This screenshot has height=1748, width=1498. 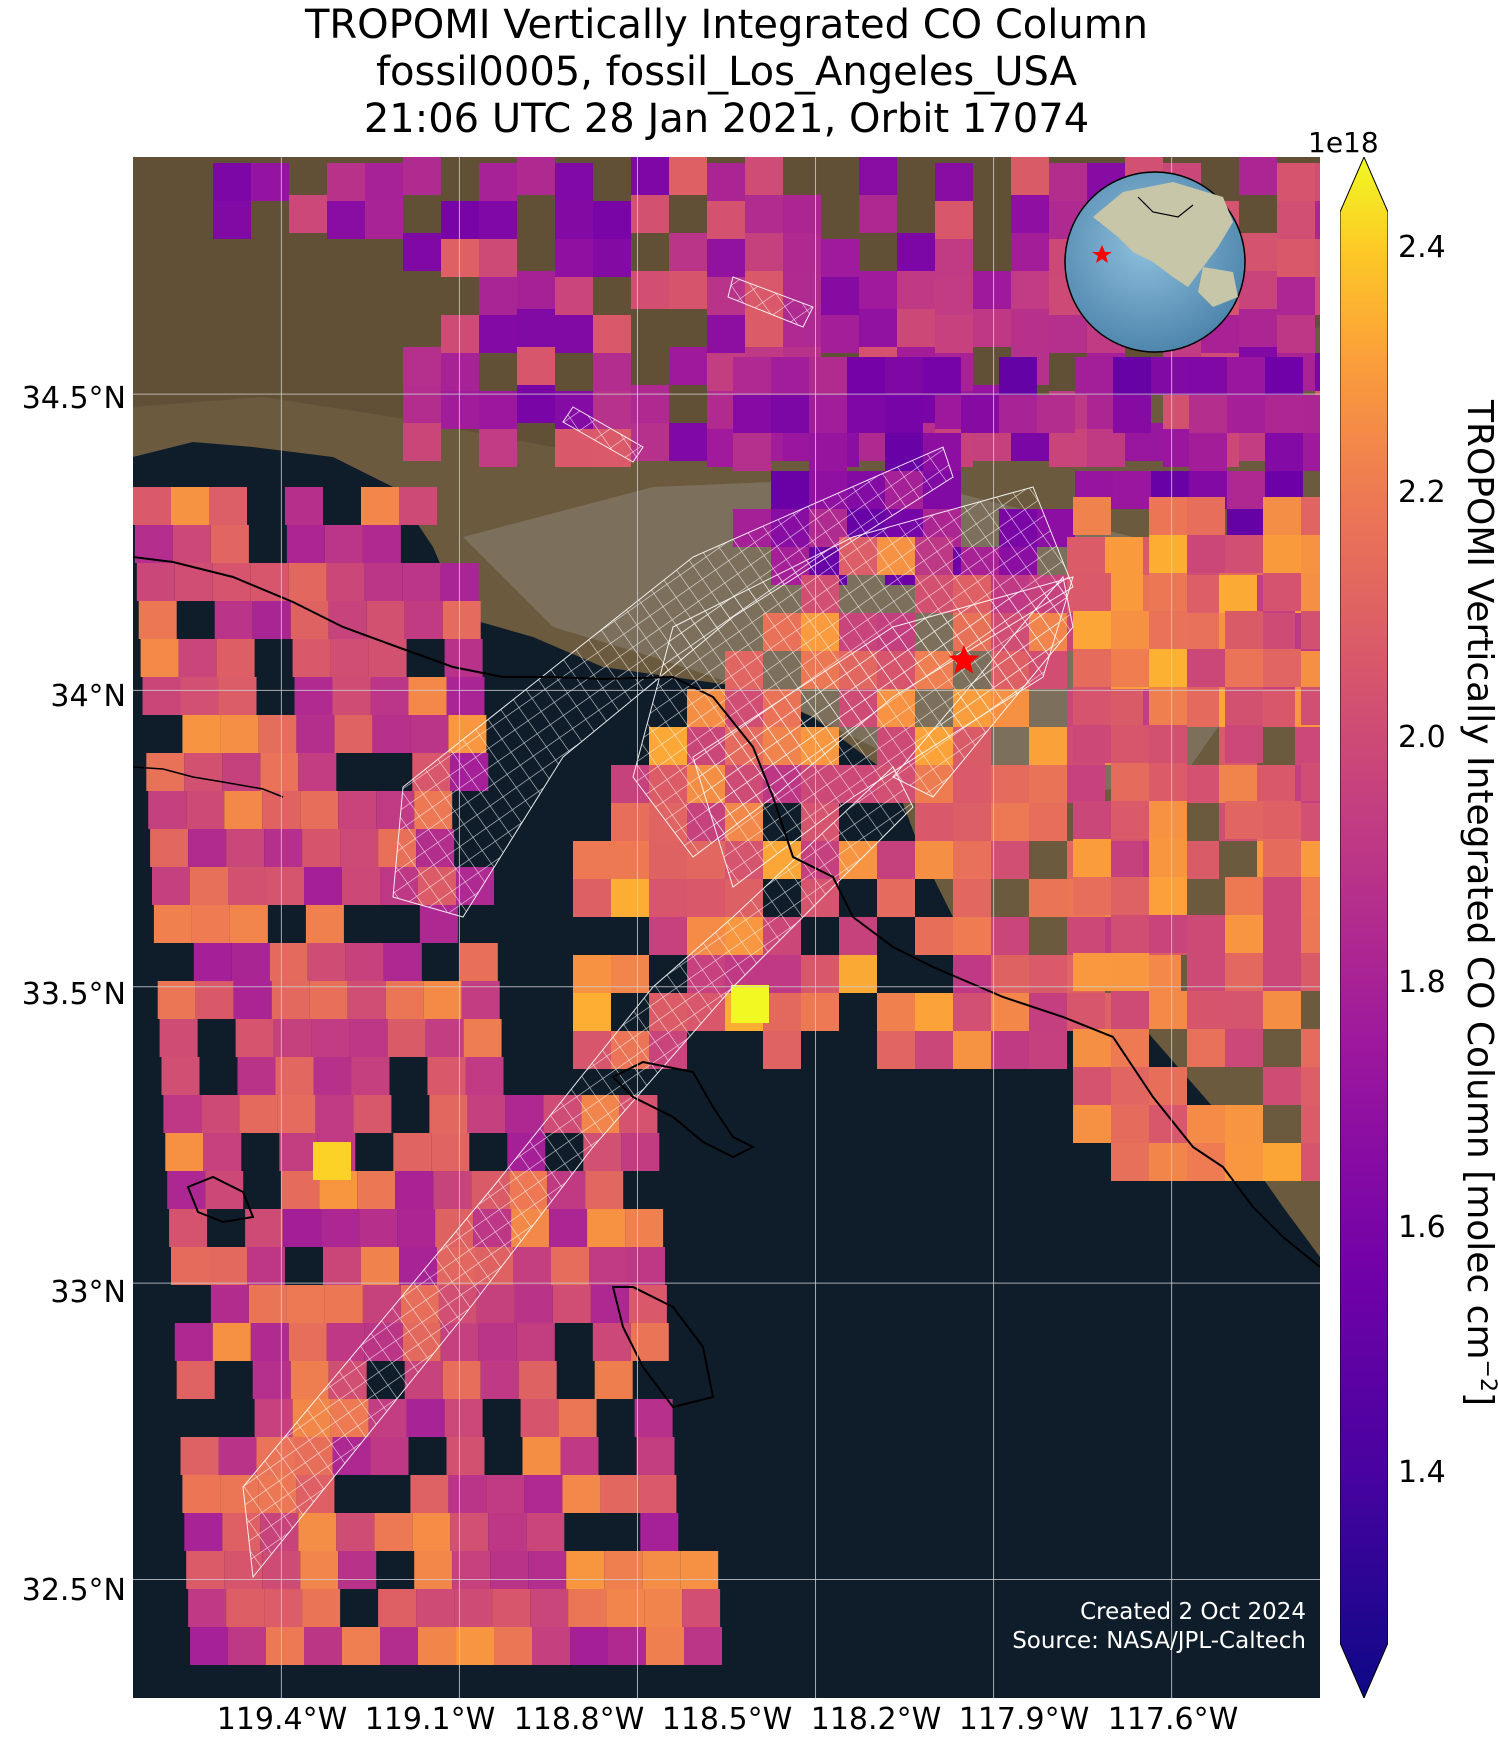 I want to click on lon-tick-label: 117.6°W, so click(x=1173, y=1719).